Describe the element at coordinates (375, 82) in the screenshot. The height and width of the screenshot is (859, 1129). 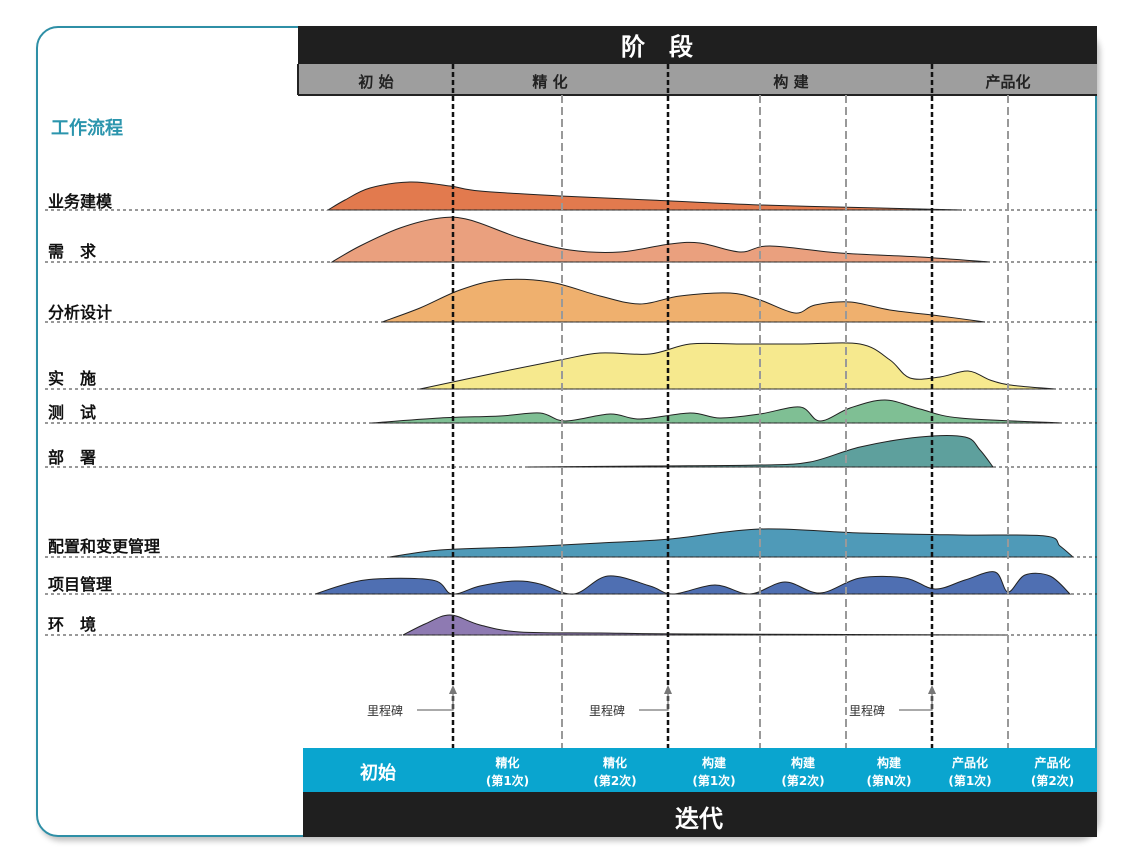
I see `phase-label-inception: 初 始` at that location.